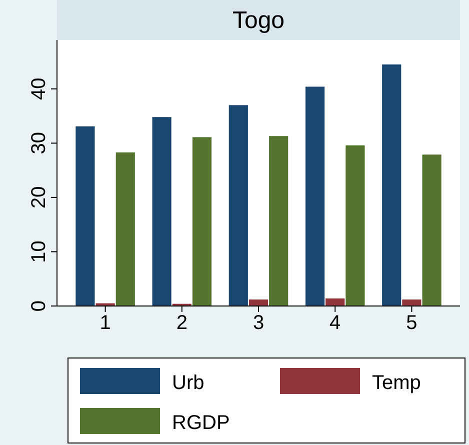 This screenshot has width=469, height=445. What do you see at coordinates (201, 423) in the screenshot?
I see `legend-label: RGDP` at bounding box center [201, 423].